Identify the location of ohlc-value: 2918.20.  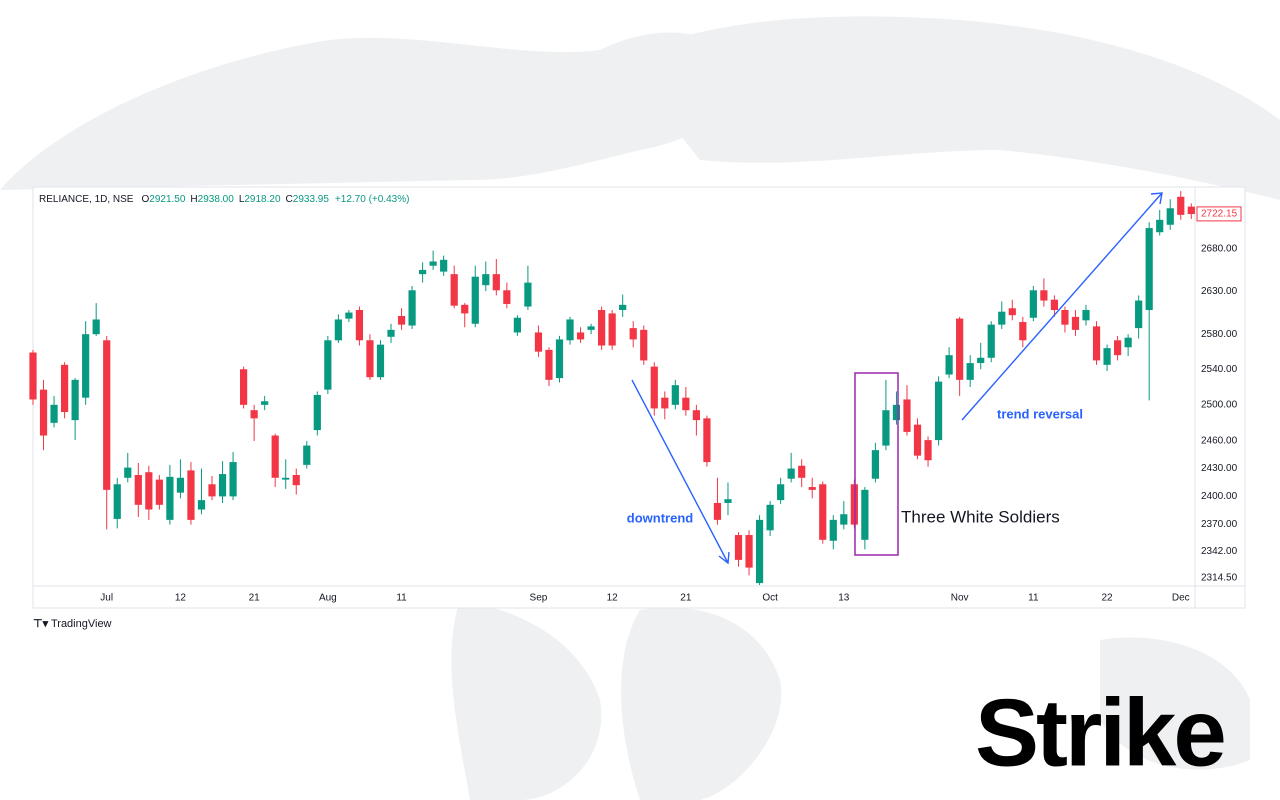
(262, 199).